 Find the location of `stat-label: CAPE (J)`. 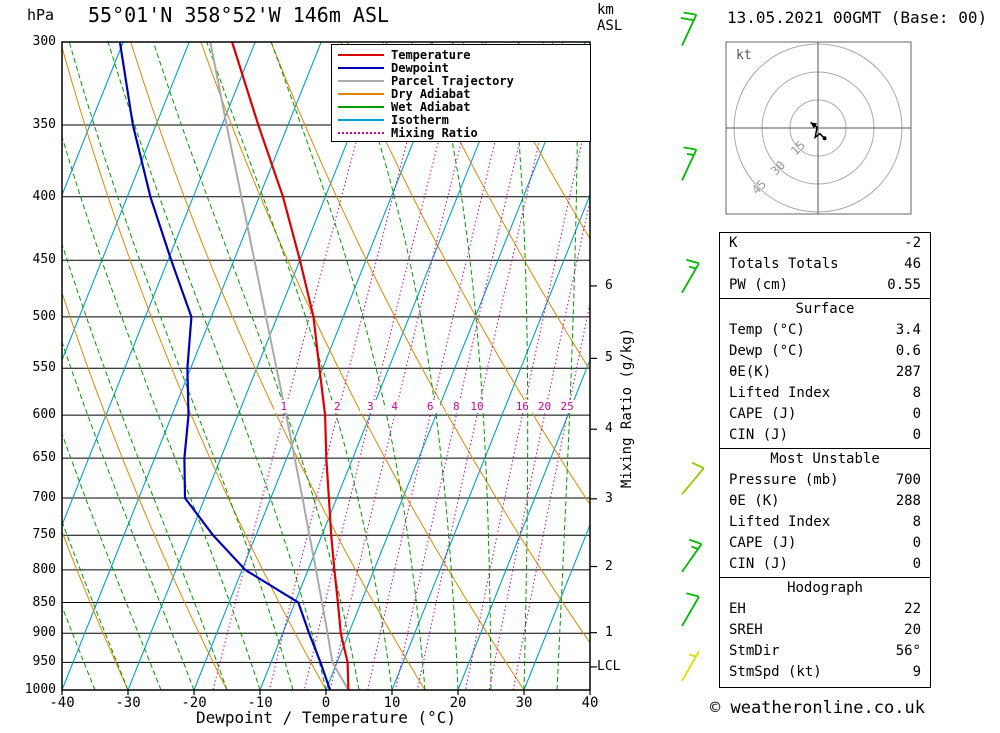

stat-label: CAPE (J) is located at coordinates (763, 414).